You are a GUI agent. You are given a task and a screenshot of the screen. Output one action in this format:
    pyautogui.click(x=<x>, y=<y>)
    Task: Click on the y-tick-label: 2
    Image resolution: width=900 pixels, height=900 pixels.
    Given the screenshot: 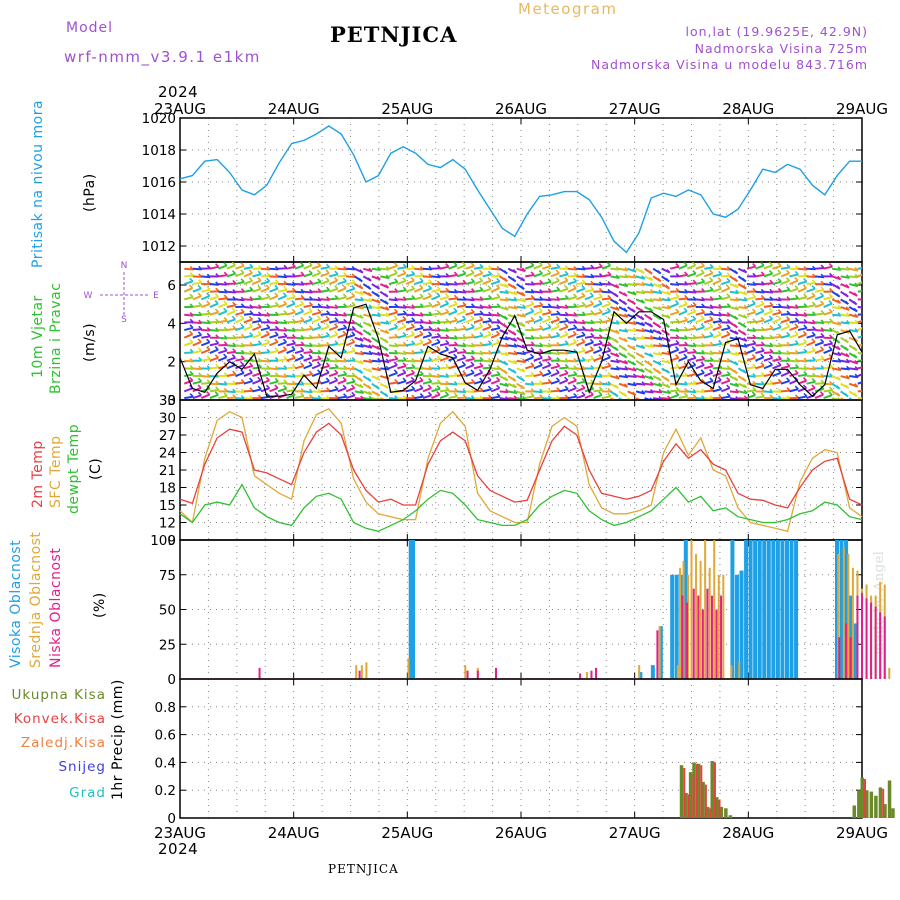 What is the action you would take?
    pyautogui.click(x=171, y=363)
    